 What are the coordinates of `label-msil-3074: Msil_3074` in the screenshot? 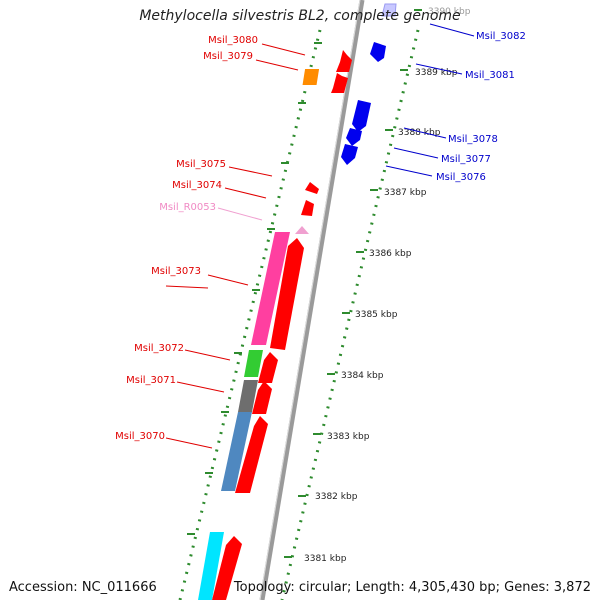 It's located at (197, 185).